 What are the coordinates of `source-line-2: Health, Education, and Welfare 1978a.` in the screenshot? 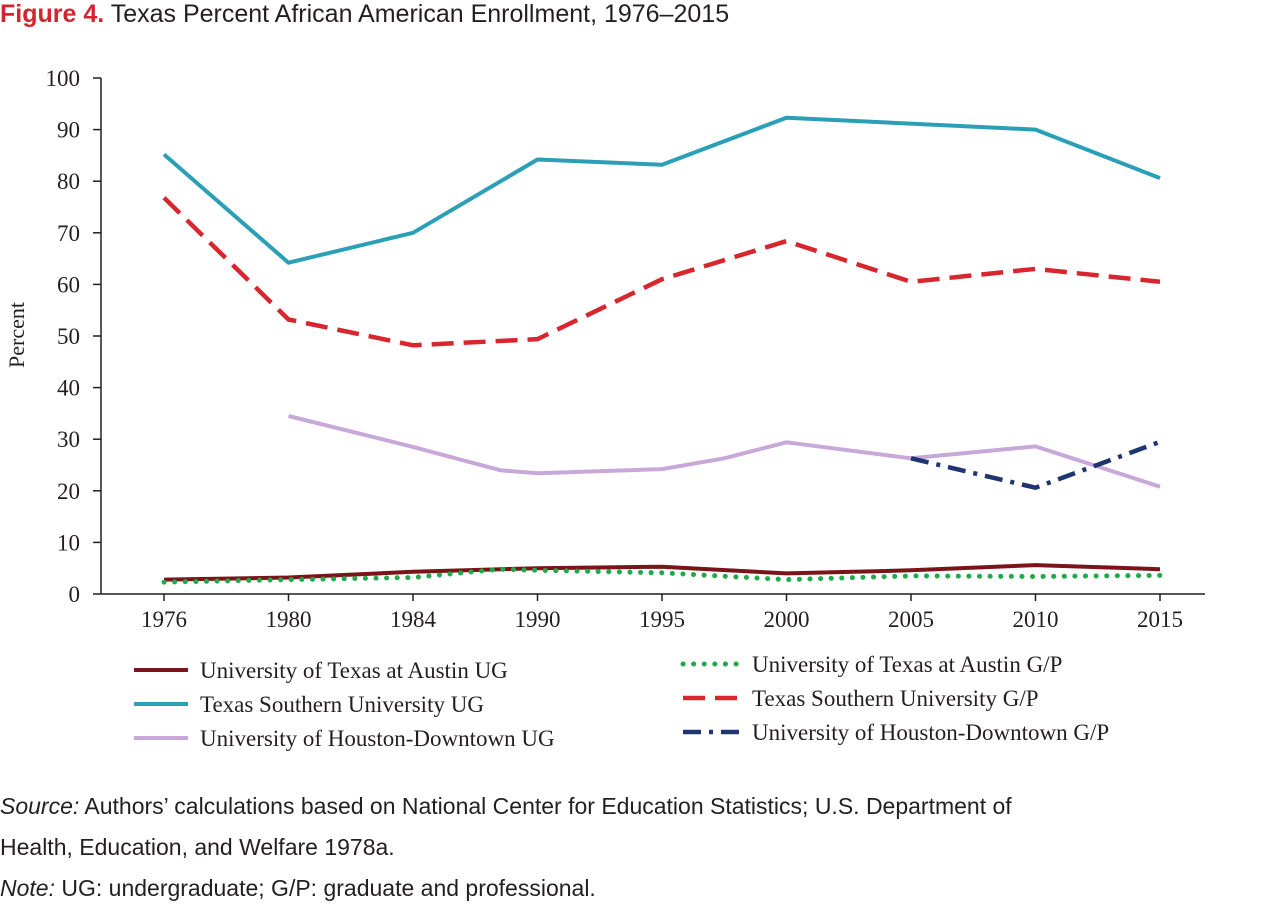 It's located at (197, 847).